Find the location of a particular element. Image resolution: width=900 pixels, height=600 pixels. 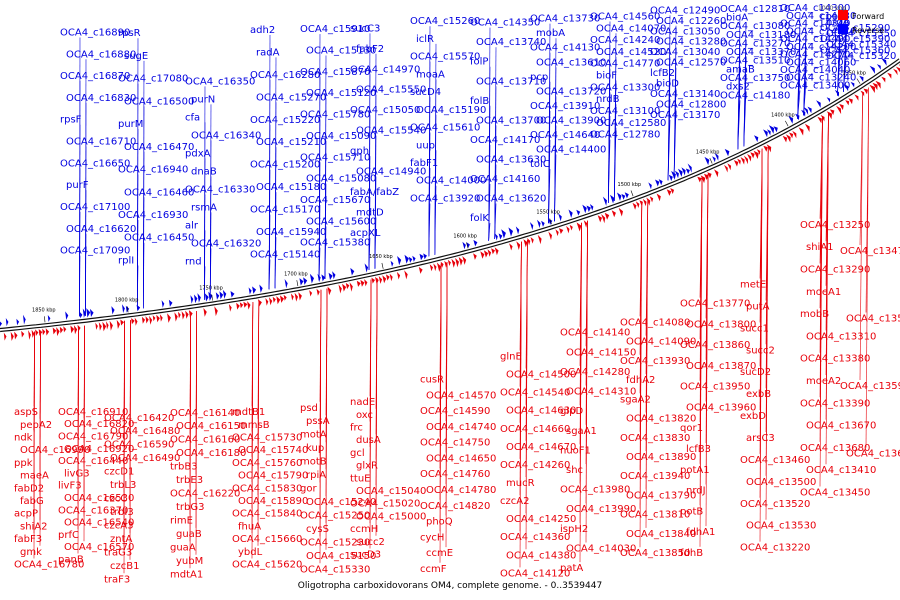

forward-gene-label: mobB is located at coordinates (814, 314).